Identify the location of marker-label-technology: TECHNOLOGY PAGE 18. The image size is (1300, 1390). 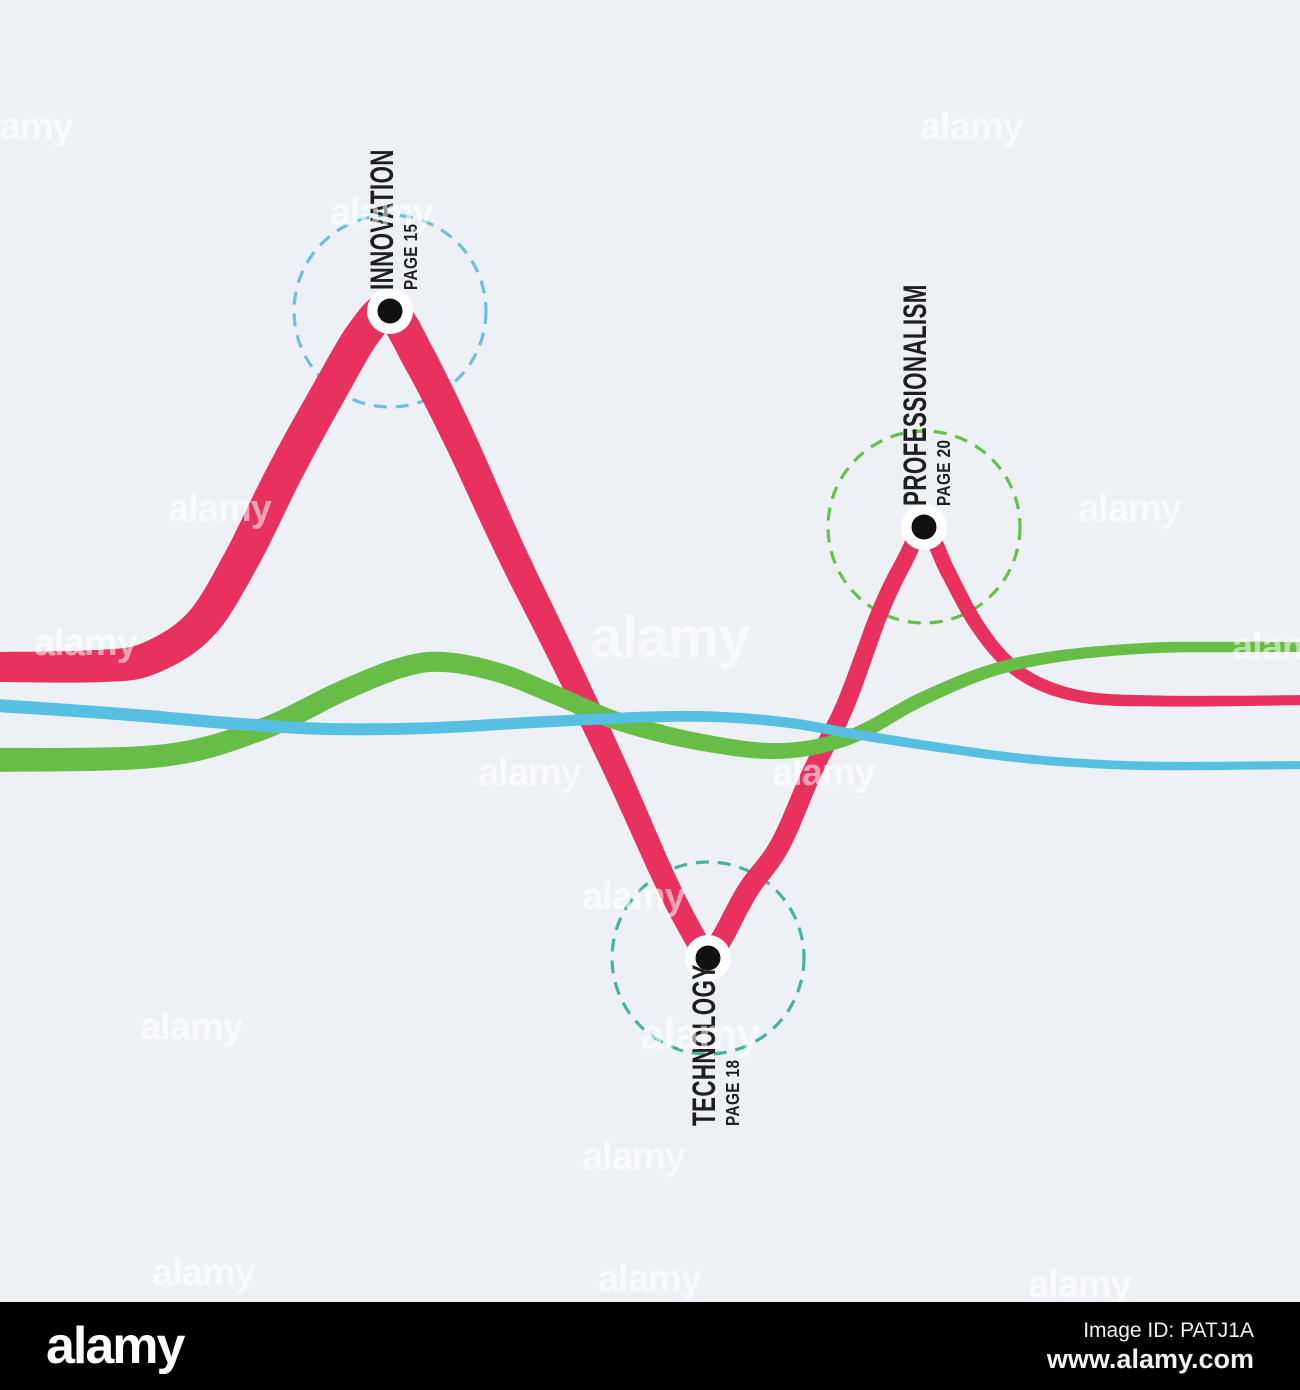
(714, 1010).